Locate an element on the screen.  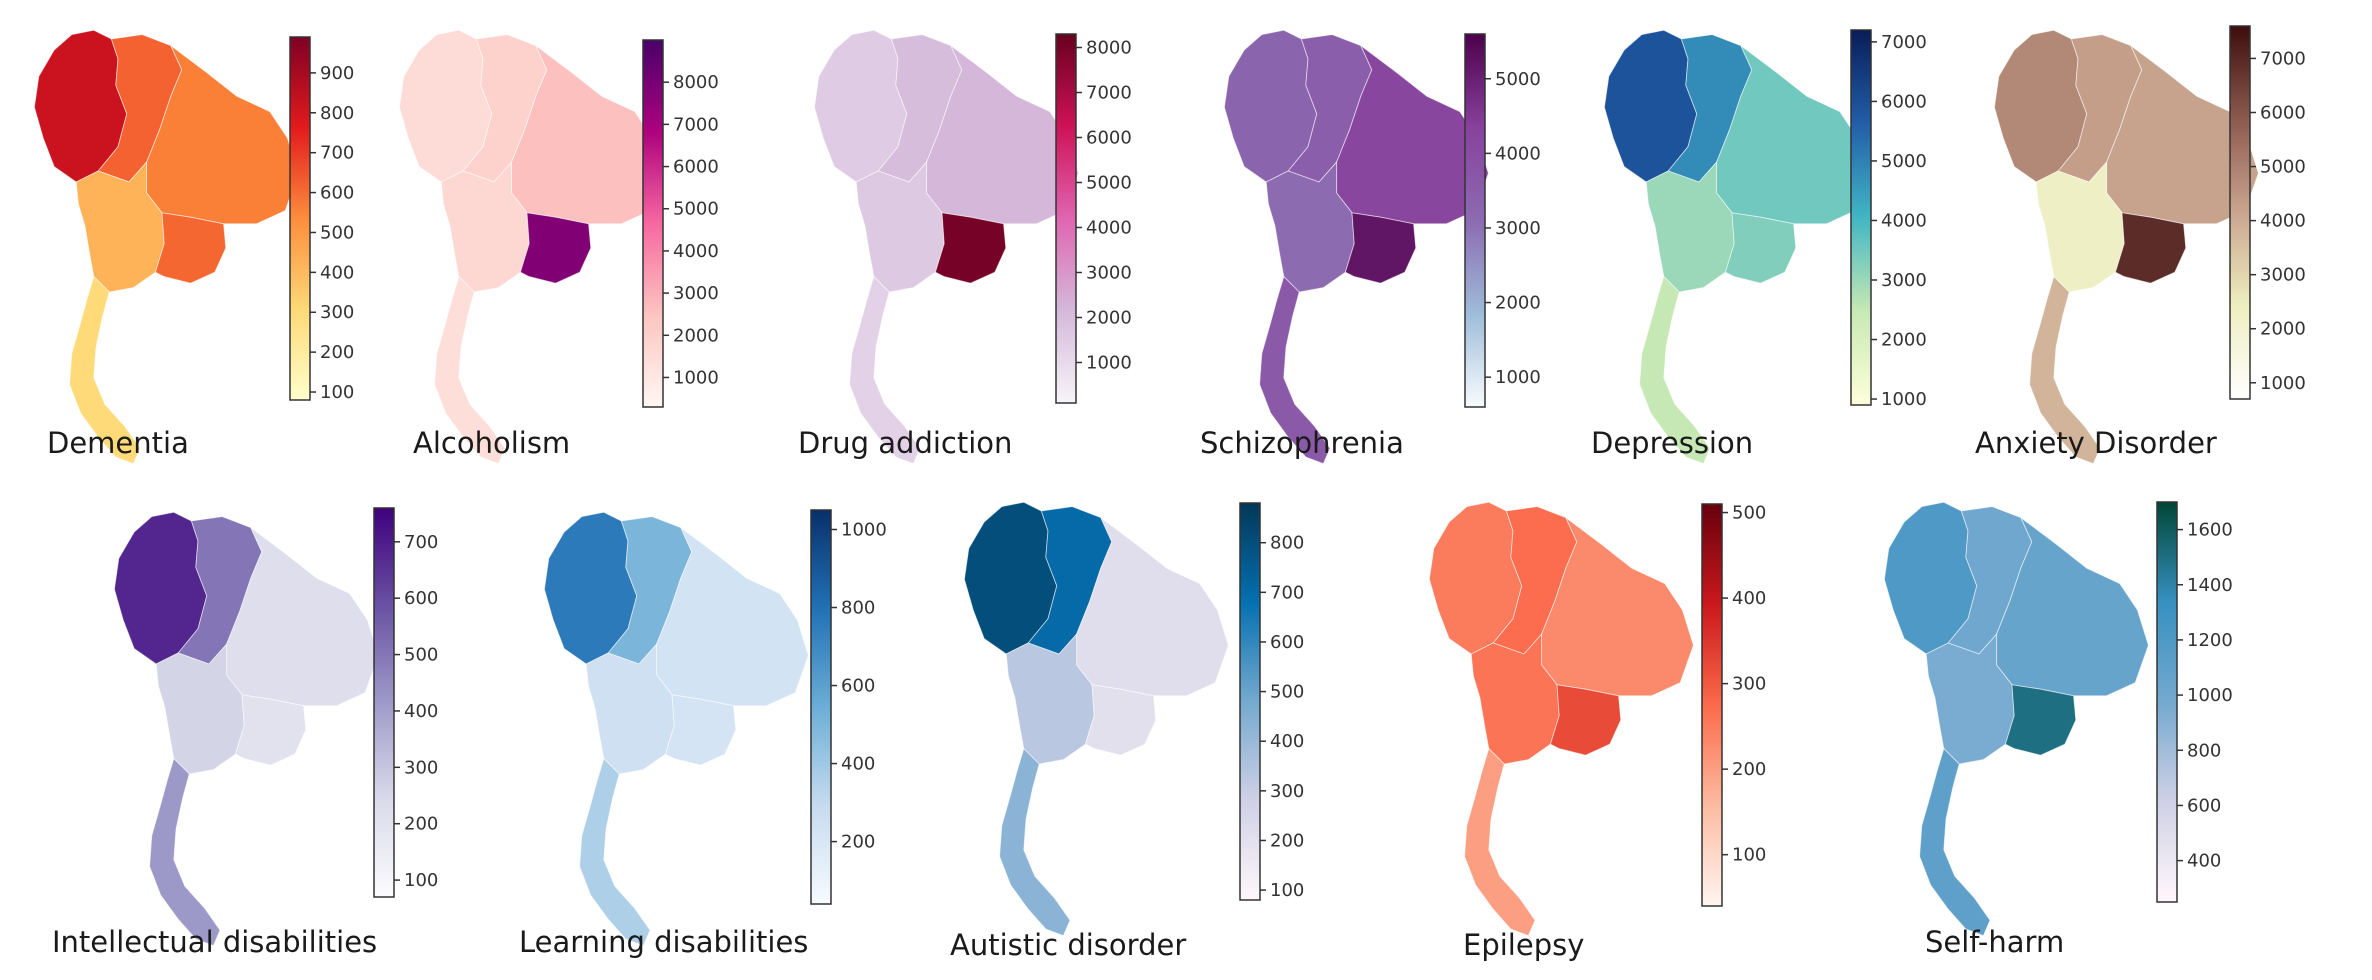
panel-title: Anxiety Disorder is located at coordinates (2096, 443).